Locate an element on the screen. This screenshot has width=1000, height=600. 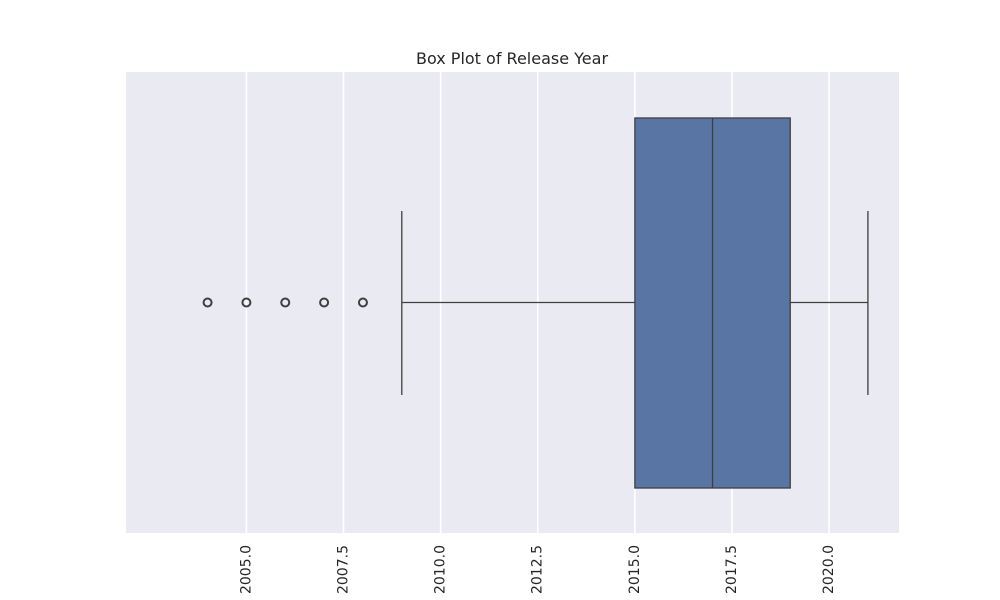
x-tick-label: 2020.0 is located at coordinates (829, 569).